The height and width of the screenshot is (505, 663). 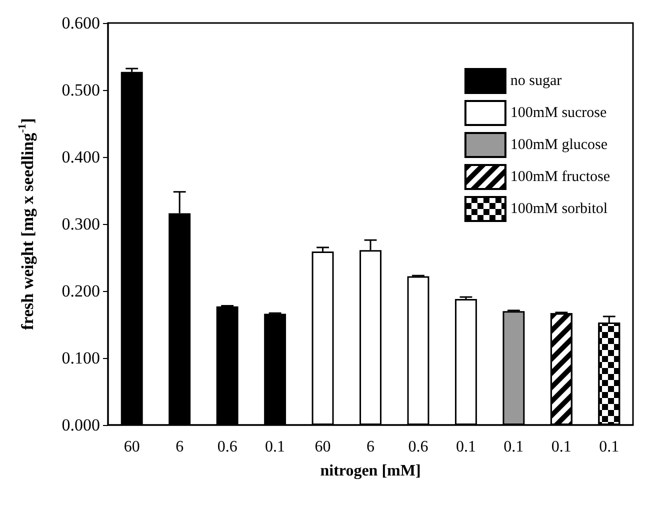 I want to click on y-tick-label: 0.000, so click(x=81, y=425).